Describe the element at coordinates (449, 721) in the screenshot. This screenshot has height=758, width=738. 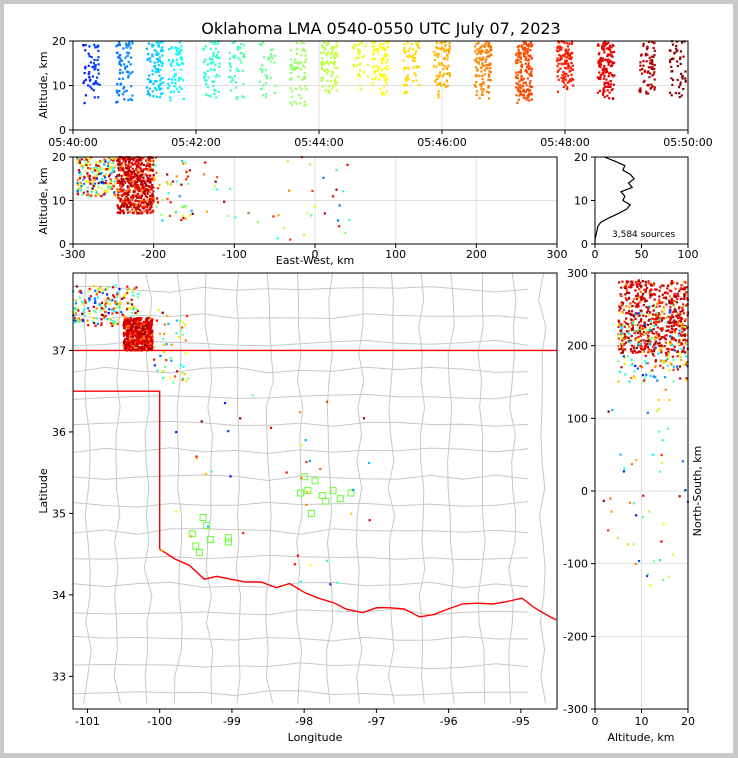
I see `plan-tick-label-x: -96` at that location.